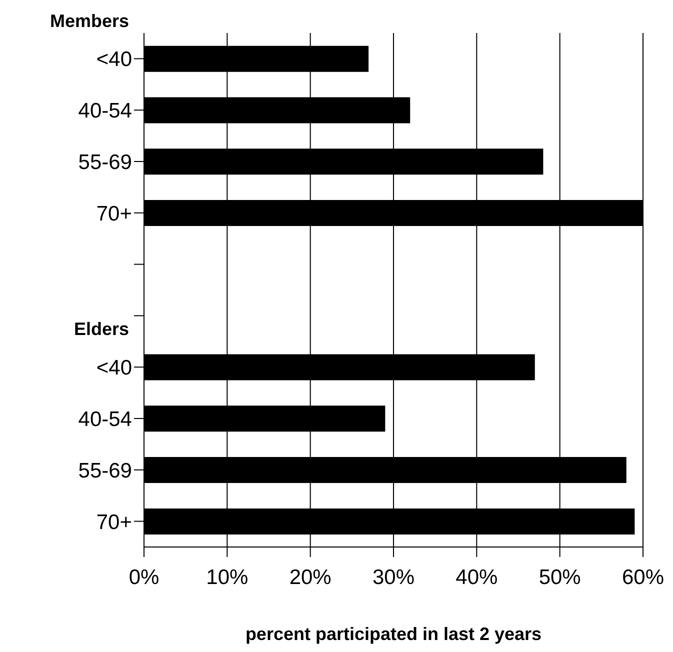 The image size is (673, 652). Describe the element at coordinates (477, 577) in the screenshot. I see `x-tick-label: 40%` at that location.